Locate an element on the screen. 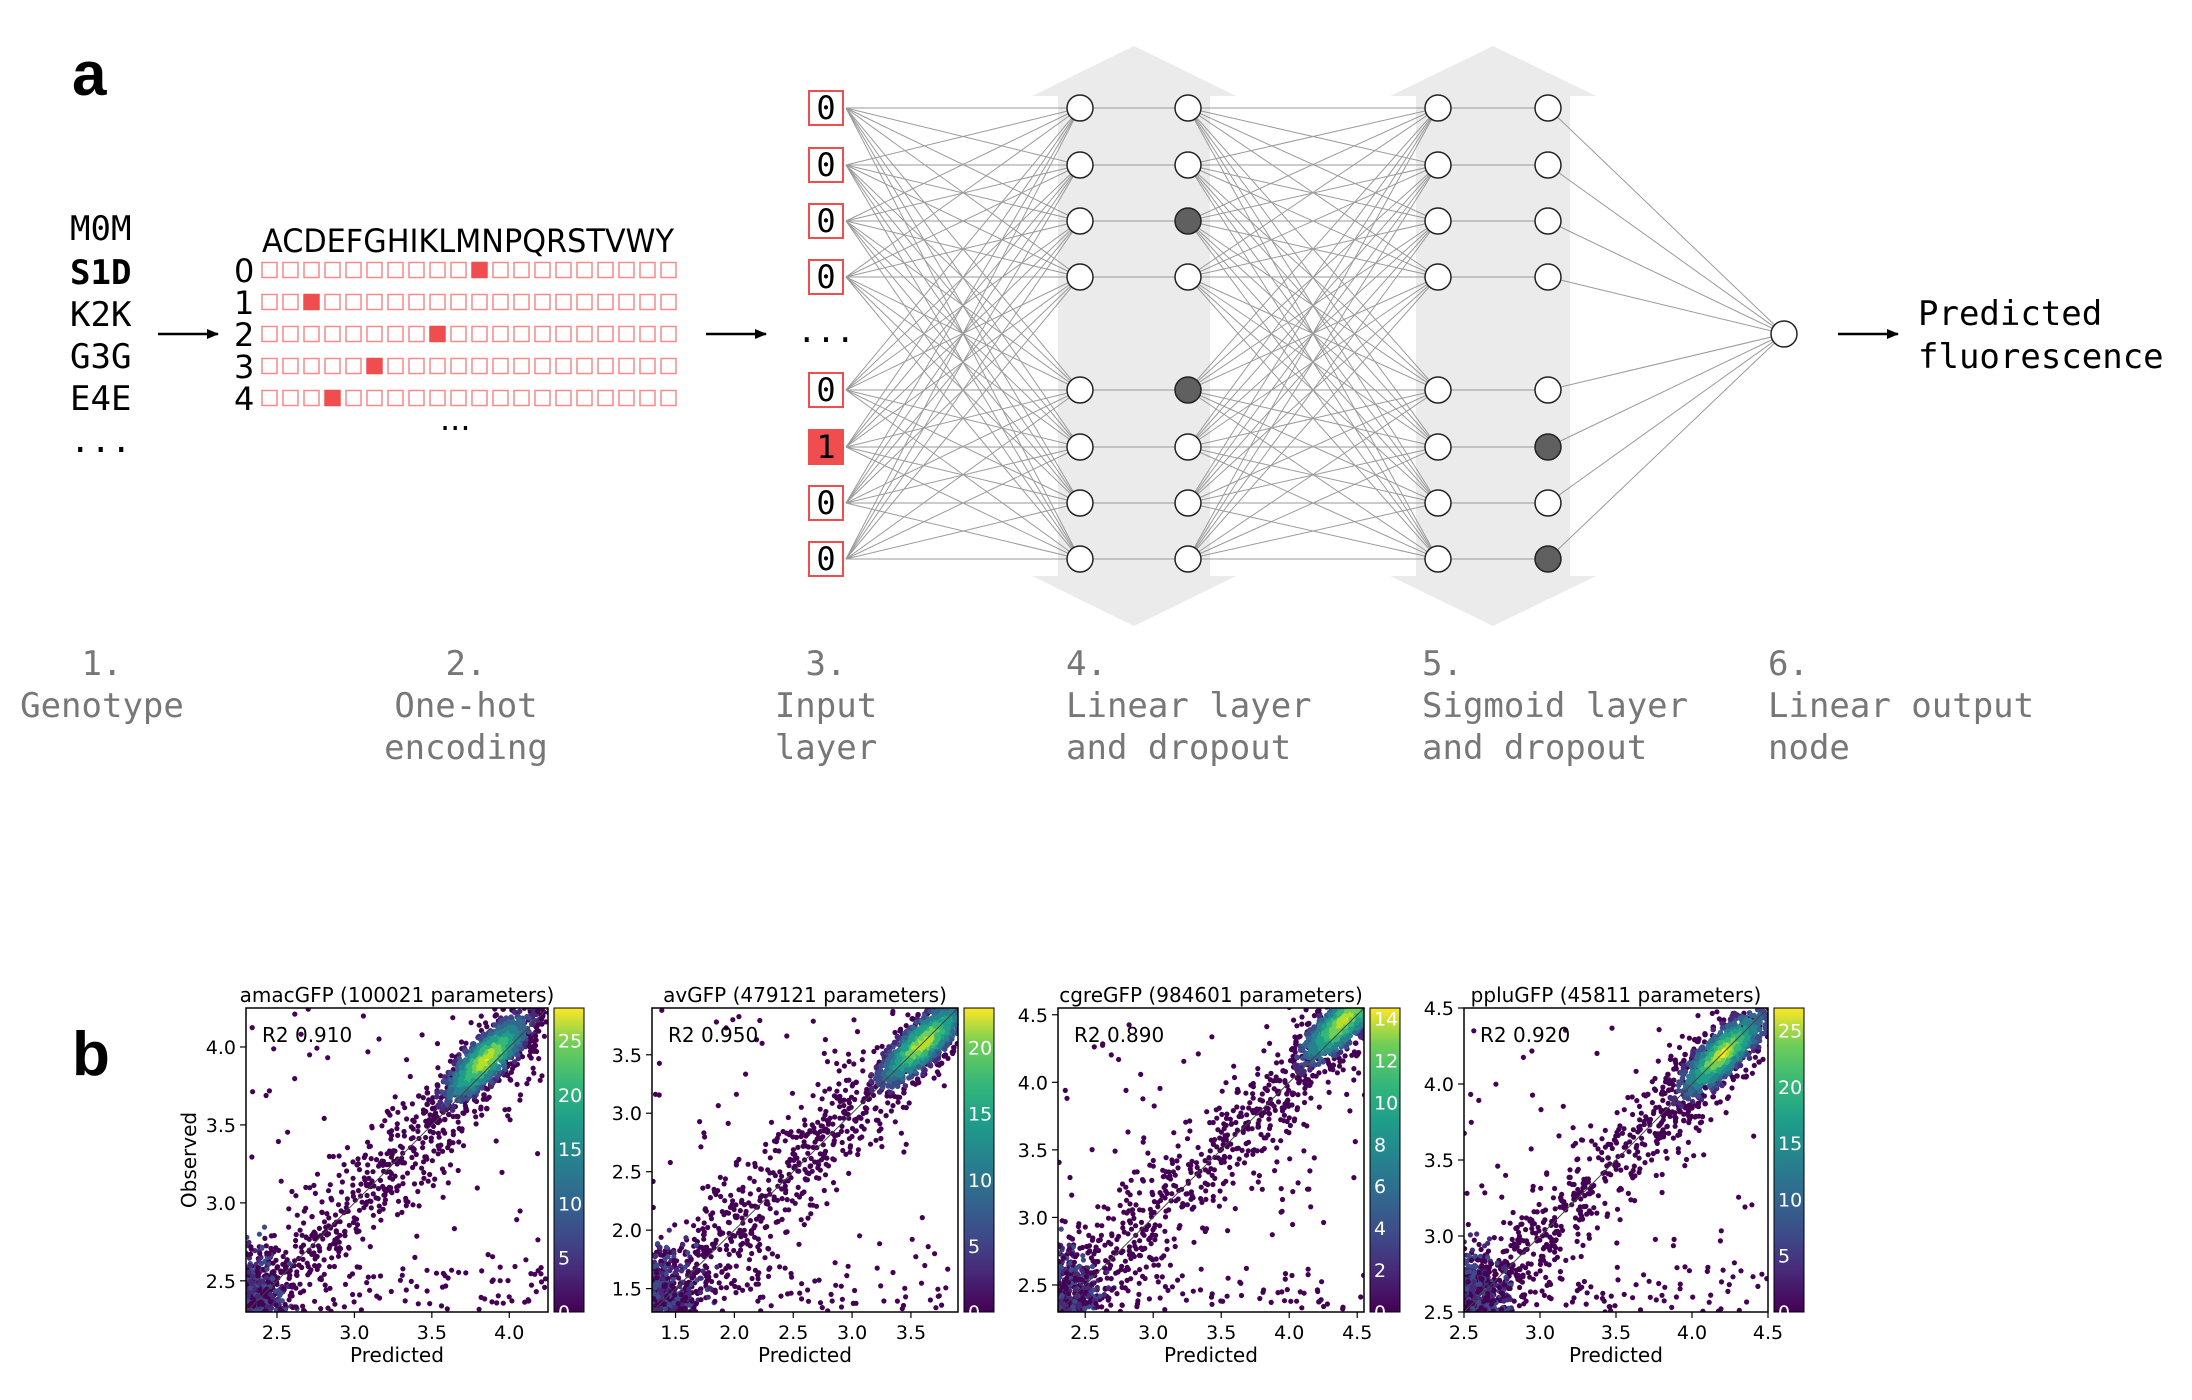  hidden1-node is located at coordinates (1080, 390).